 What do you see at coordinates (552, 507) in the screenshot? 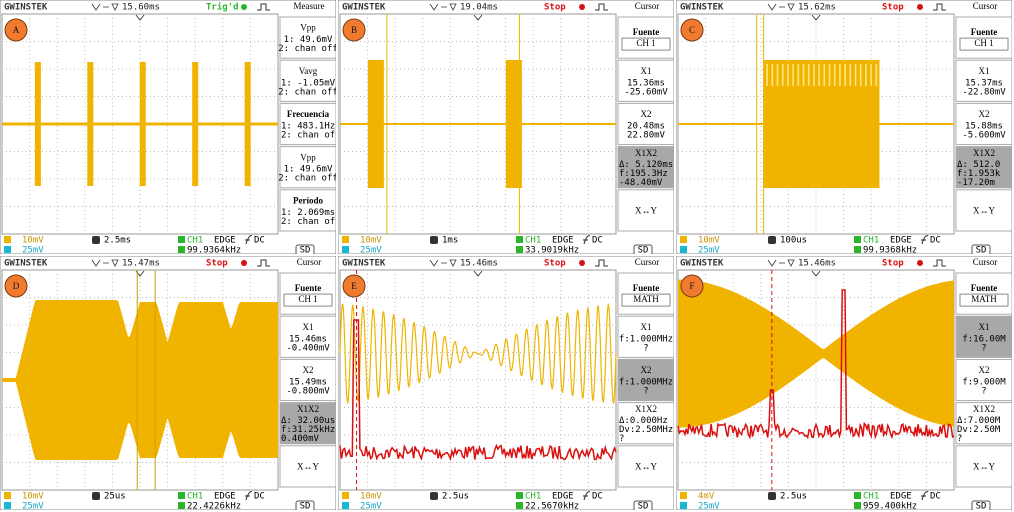
I see `frequency: 22.5670kHz` at bounding box center [552, 507].